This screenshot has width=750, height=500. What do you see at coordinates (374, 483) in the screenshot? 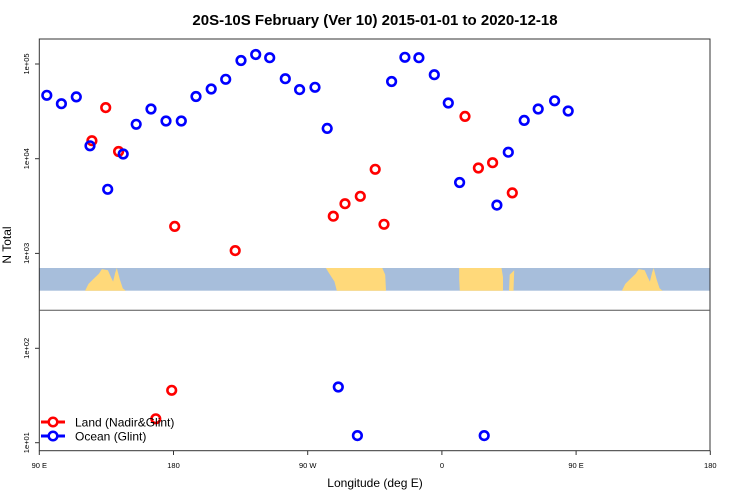
I see `x-axis-label: Longitude (deg E)` at bounding box center [374, 483].